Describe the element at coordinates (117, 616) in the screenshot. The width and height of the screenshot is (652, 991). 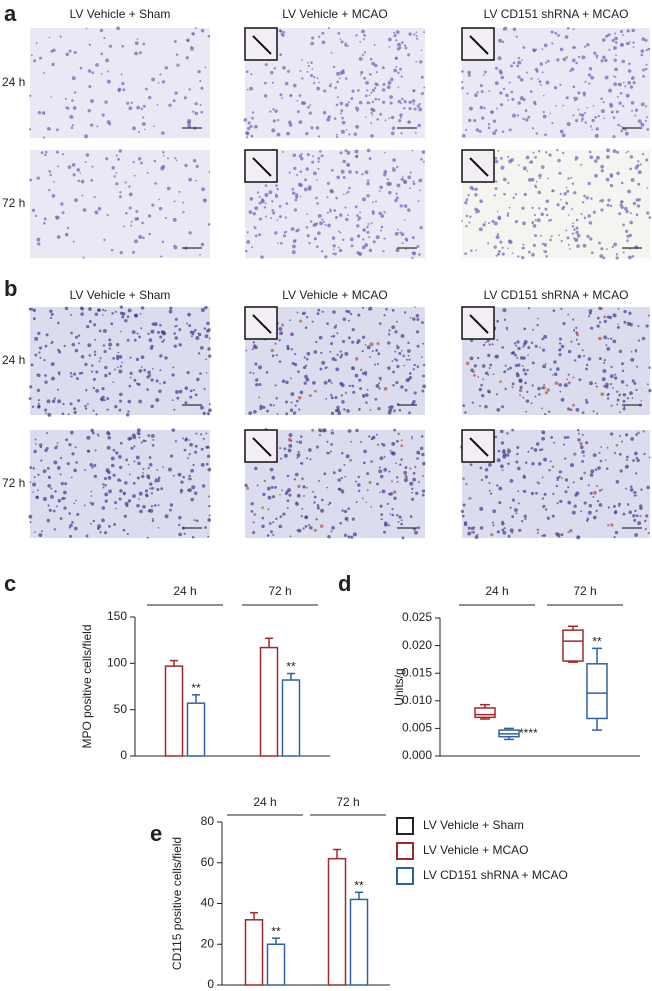
I see `y-tick-label: 150` at that location.